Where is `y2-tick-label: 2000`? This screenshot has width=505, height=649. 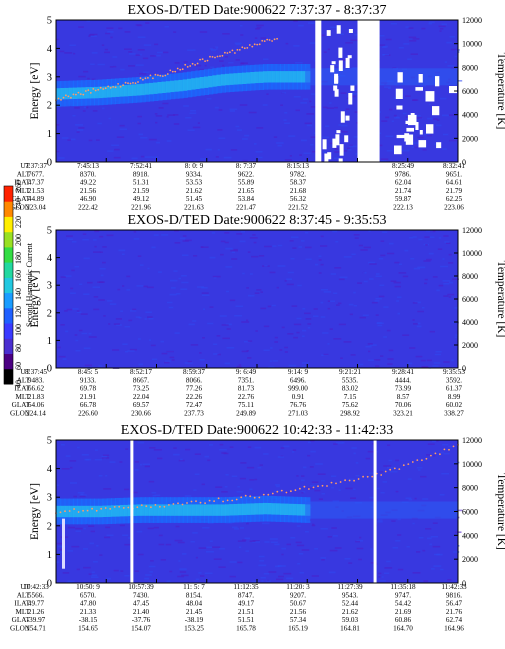
y2-tick-label: 2000 is located at coordinates (470, 559).